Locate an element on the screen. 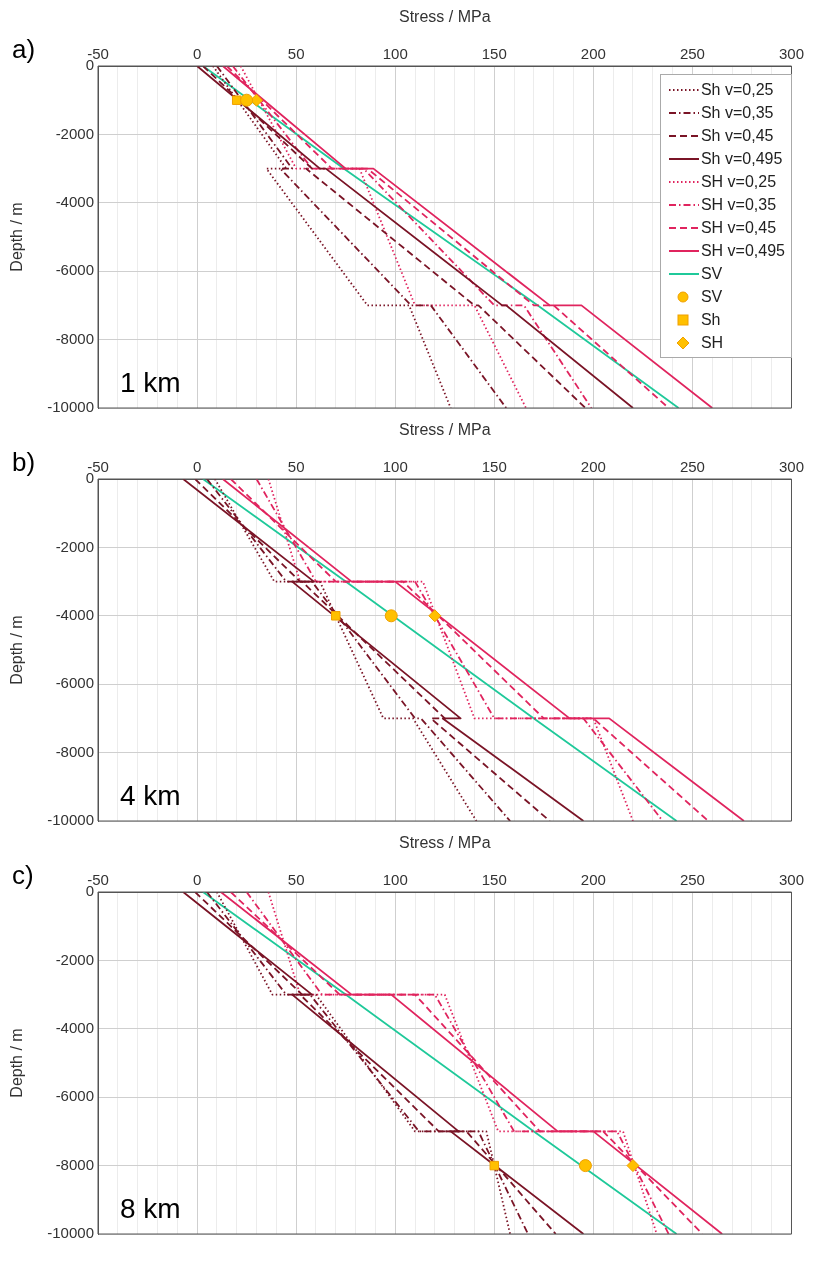 This screenshot has height=1262, width=814. legend-label: SH v=0,35 is located at coordinates (738, 204).